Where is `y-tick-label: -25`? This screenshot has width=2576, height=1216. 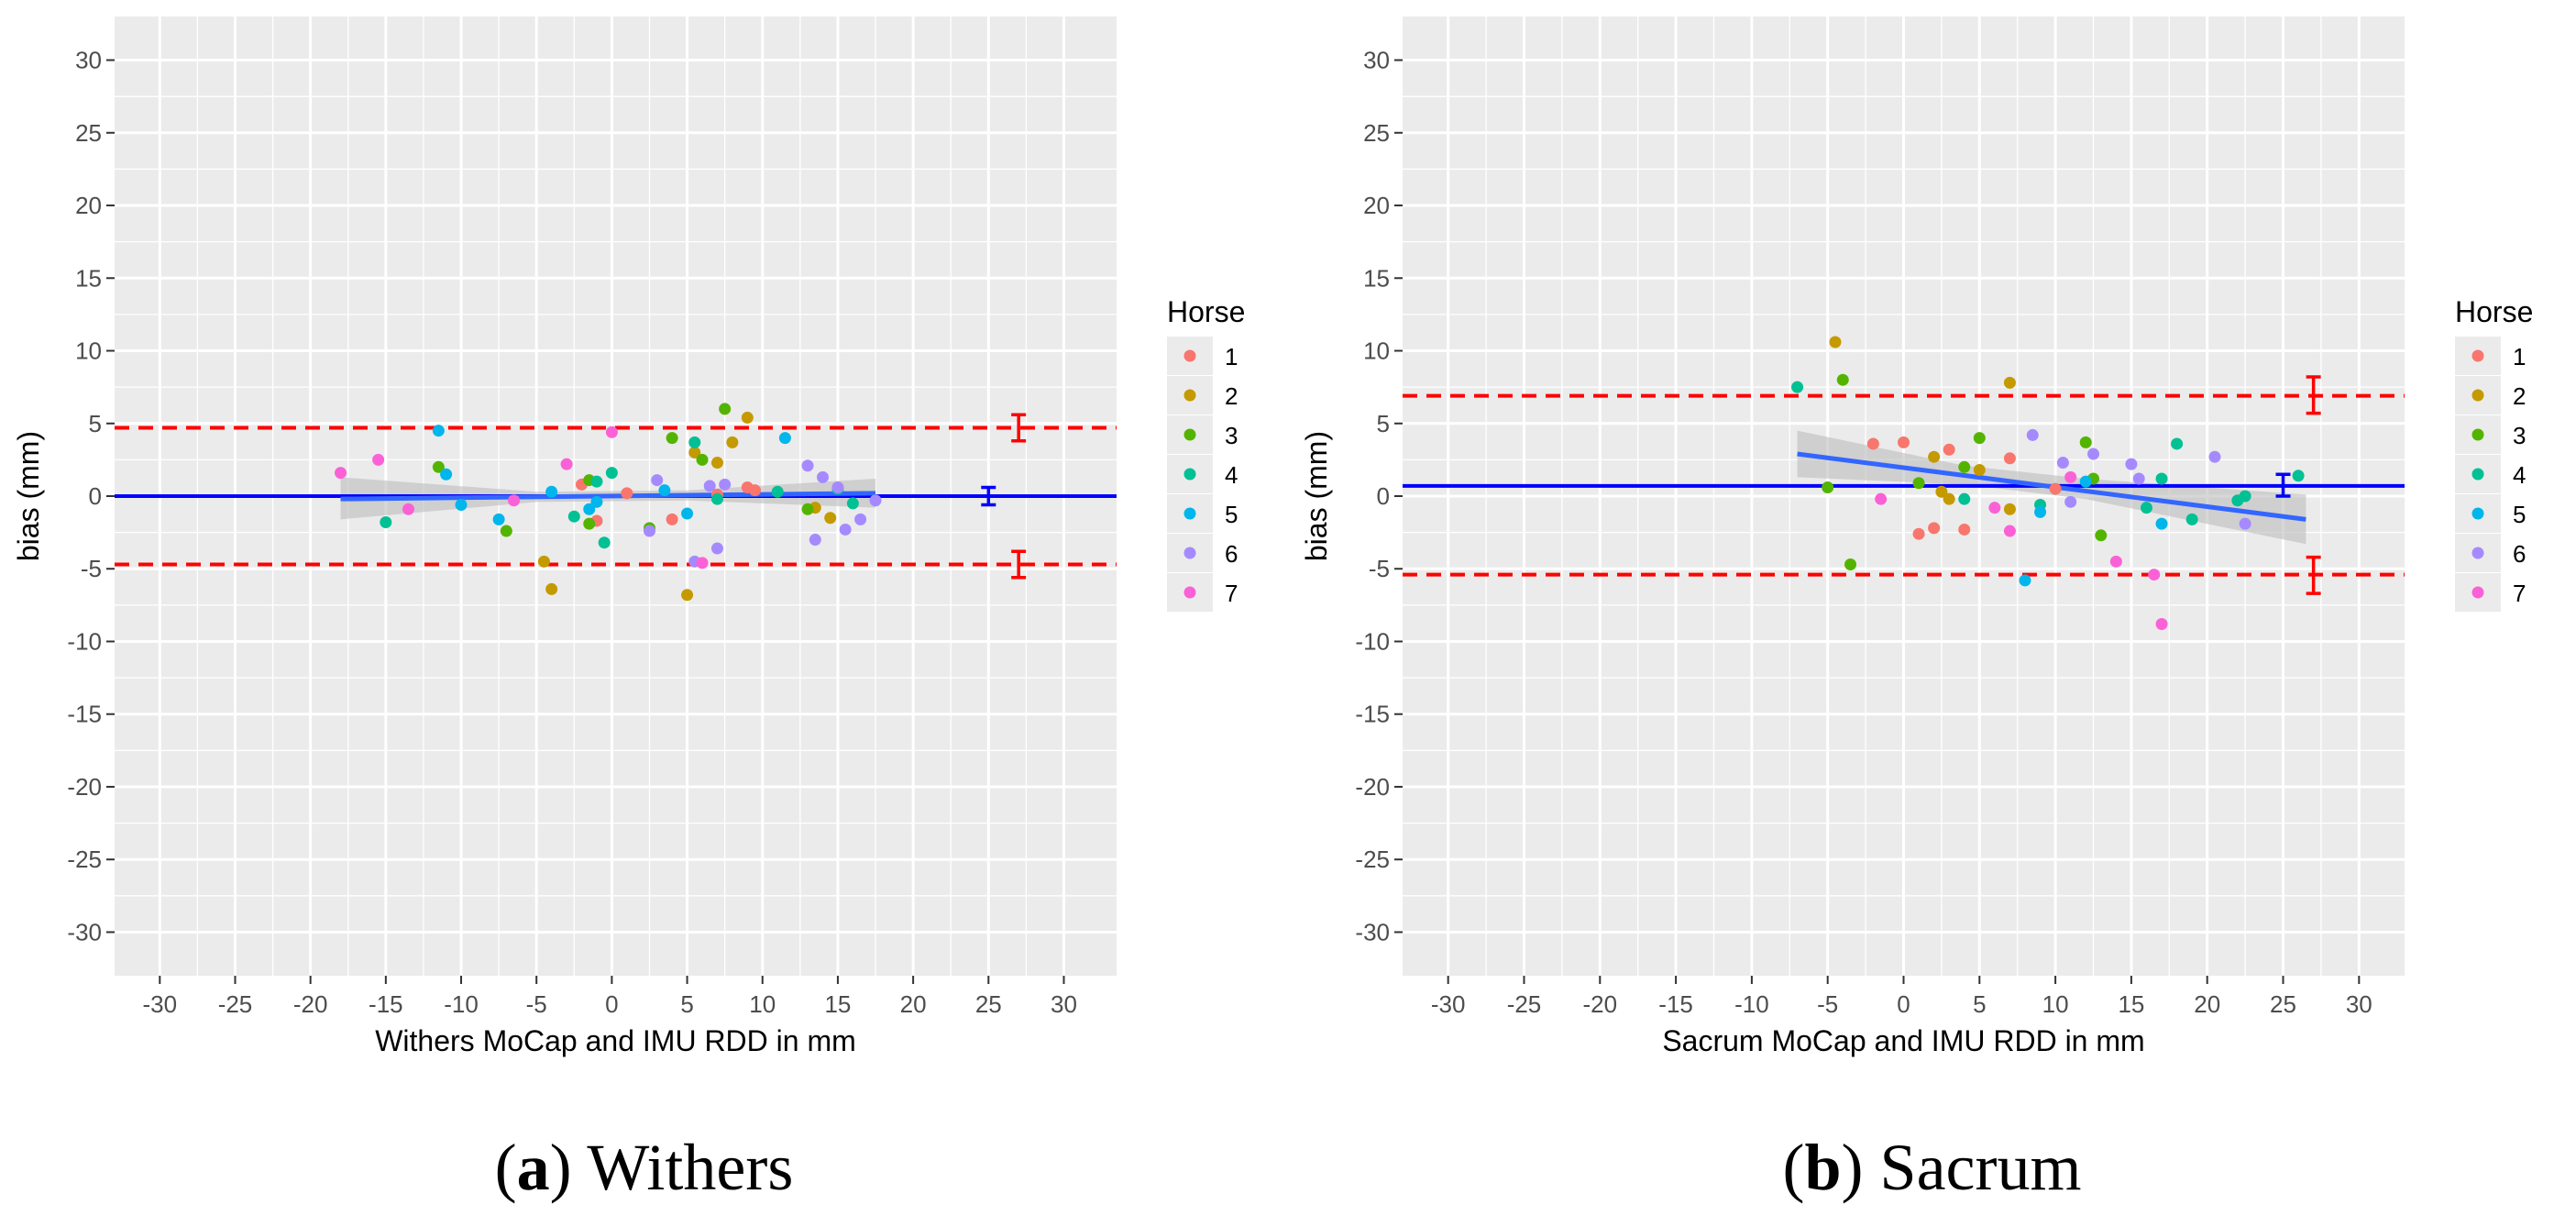 y-tick-label: -25 is located at coordinates (1373, 859).